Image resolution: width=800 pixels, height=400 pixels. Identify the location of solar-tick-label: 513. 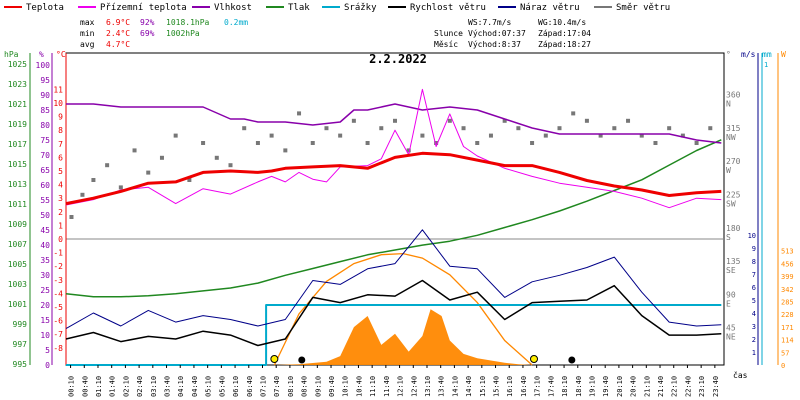
(787, 252).